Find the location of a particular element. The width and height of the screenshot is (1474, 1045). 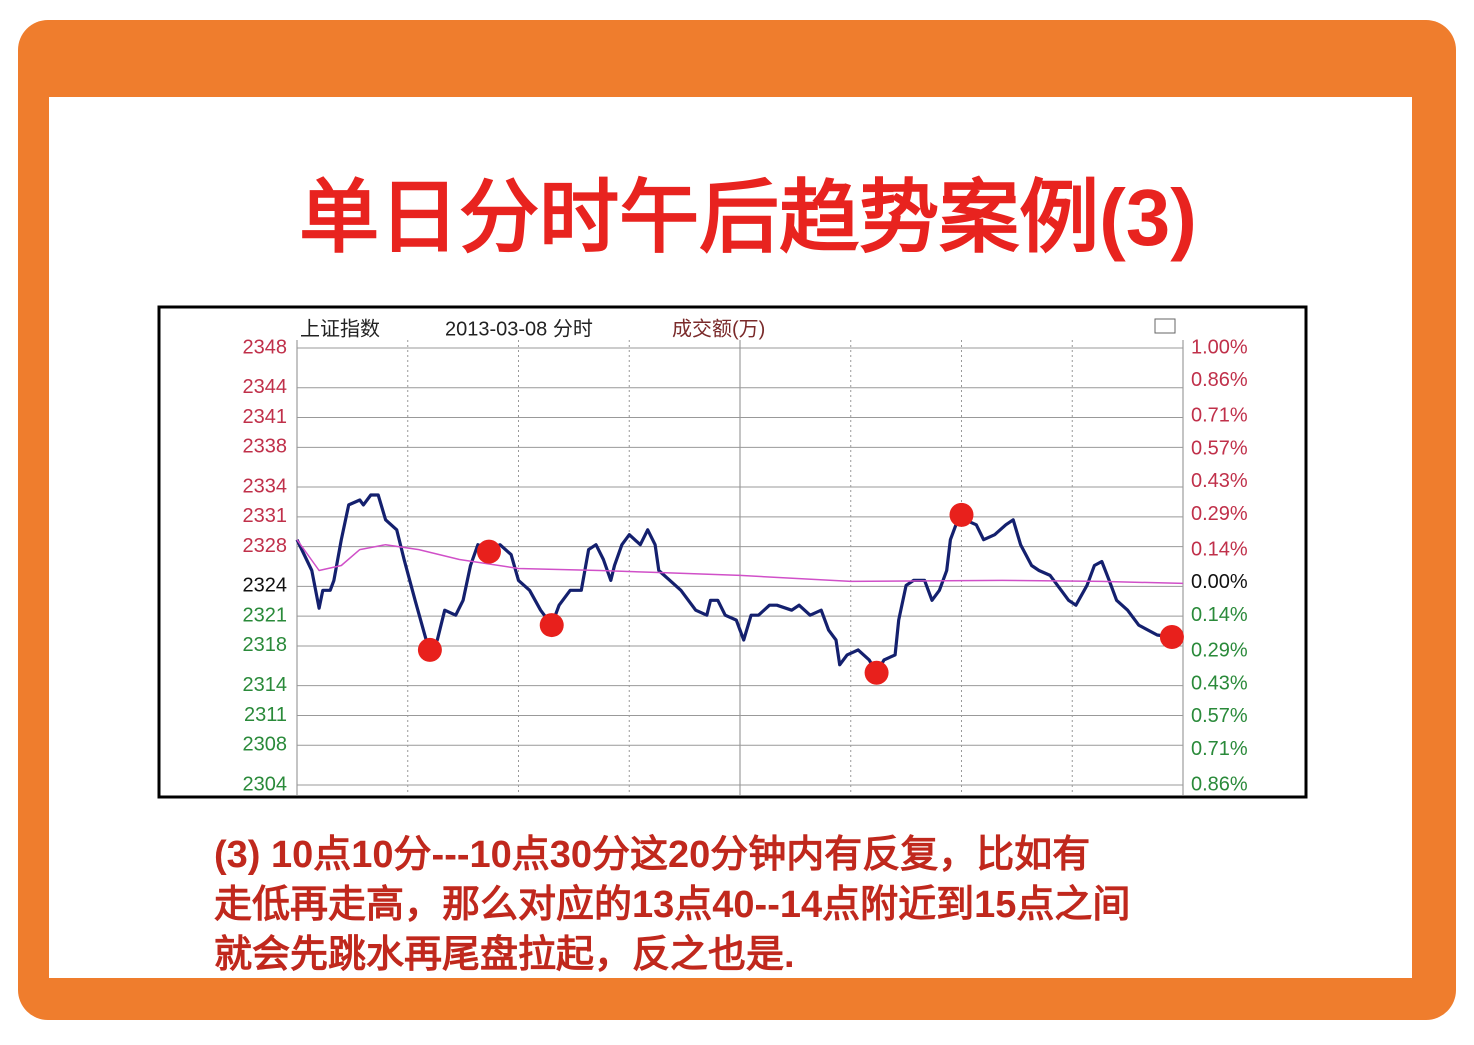

y-tick-label: 2328 is located at coordinates (265, 546).